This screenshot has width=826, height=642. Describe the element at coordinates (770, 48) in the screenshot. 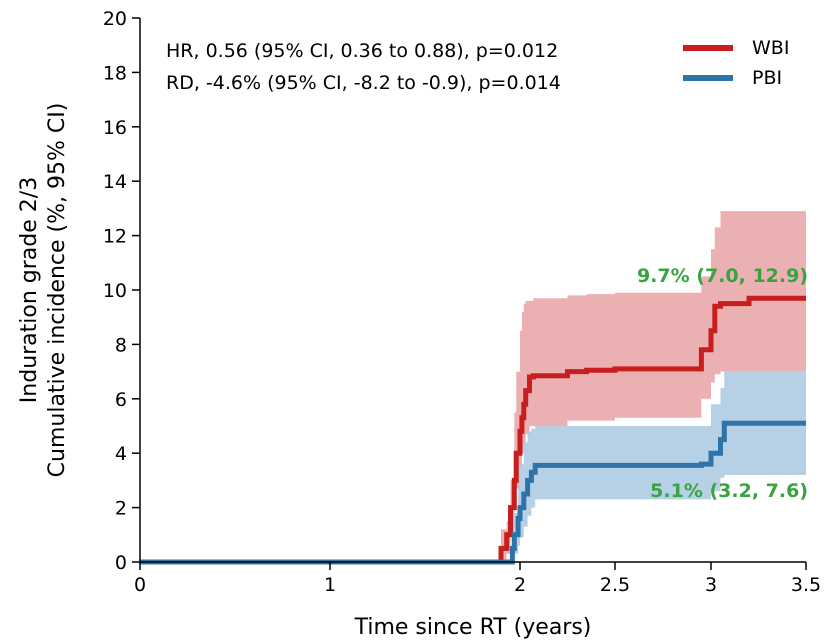

I see `legend-label-wbi: WBI` at that location.